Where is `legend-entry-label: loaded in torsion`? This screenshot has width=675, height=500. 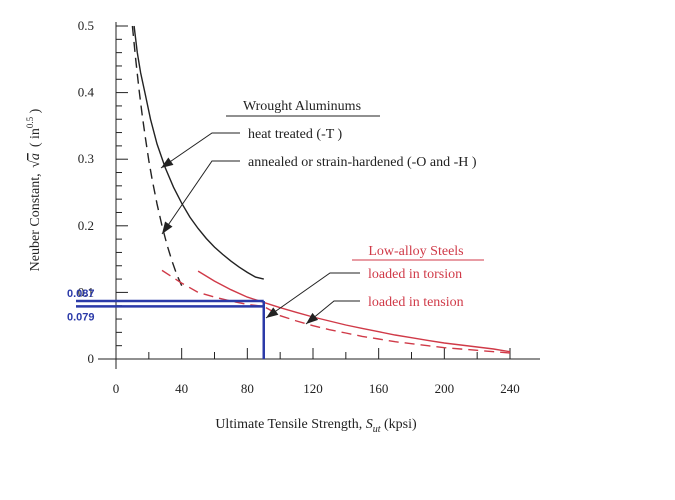 legend-entry-label: loaded in torsion is located at coordinates (415, 274).